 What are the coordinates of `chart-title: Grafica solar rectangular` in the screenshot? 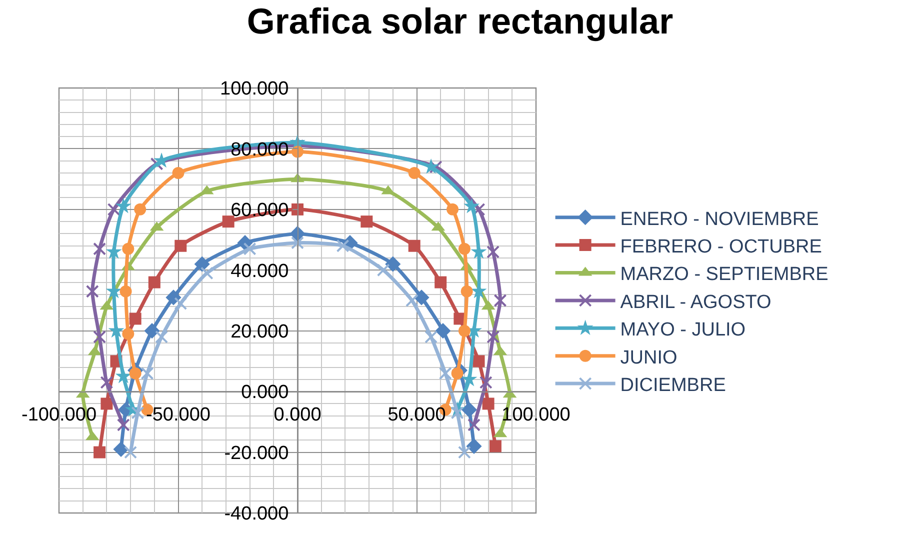 It's located at (460, 21).